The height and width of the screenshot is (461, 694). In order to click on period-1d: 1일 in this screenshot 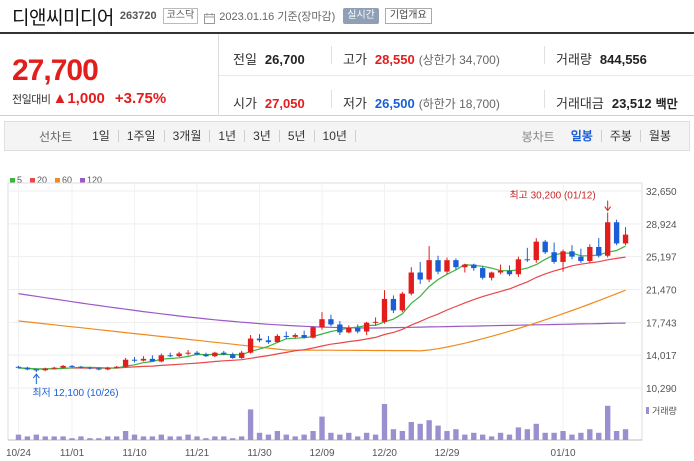, I will do `click(101, 136)`.